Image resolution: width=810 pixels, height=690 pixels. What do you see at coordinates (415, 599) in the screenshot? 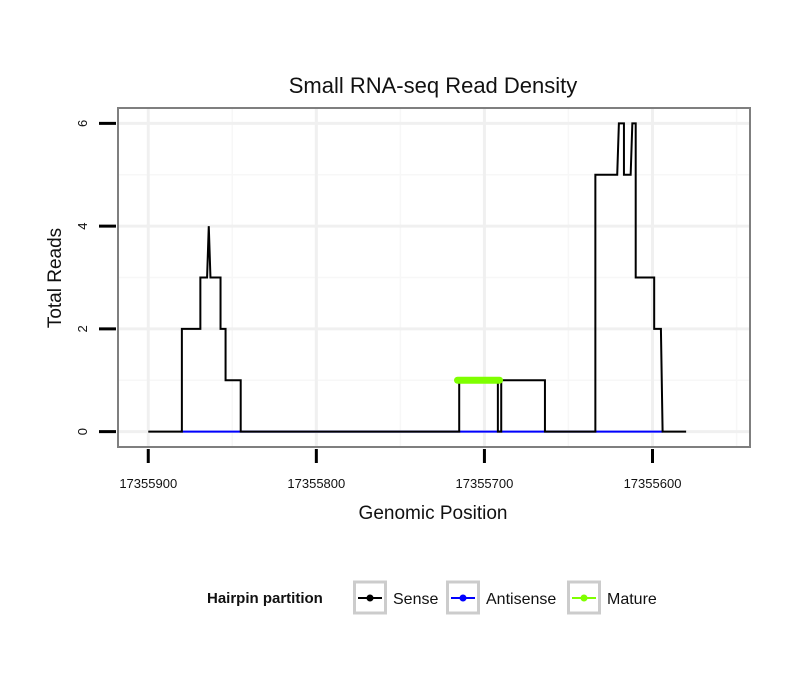
I see `legend-label-sense: Sense` at bounding box center [415, 599].